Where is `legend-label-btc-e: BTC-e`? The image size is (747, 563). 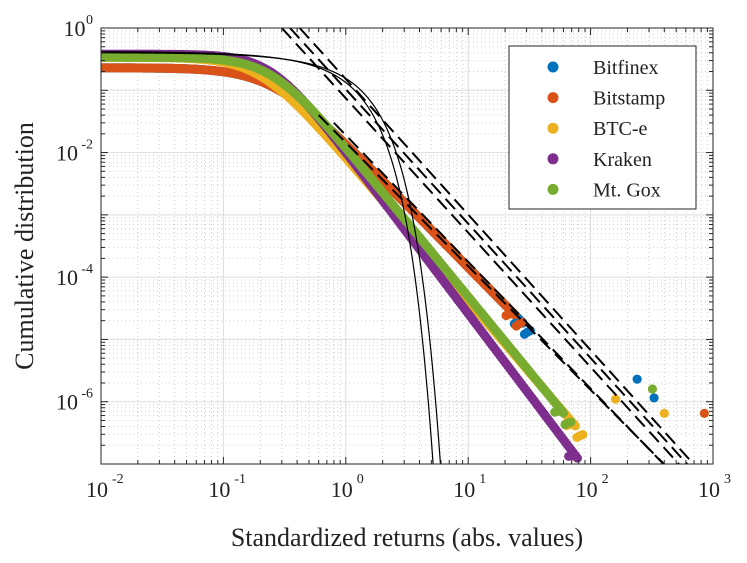
legend-label-btc-e: BTC-e is located at coordinates (620, 129).